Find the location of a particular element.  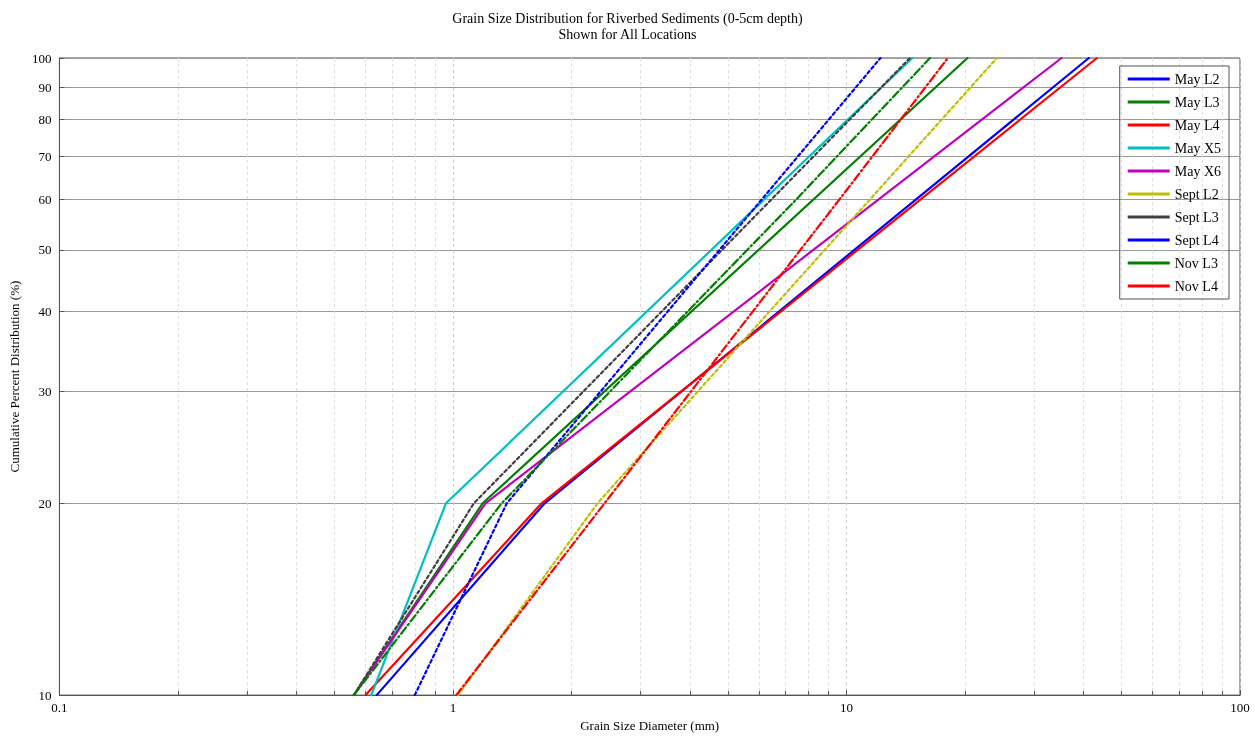

y-tick-label: 100 is located at coordinates (41, 58).